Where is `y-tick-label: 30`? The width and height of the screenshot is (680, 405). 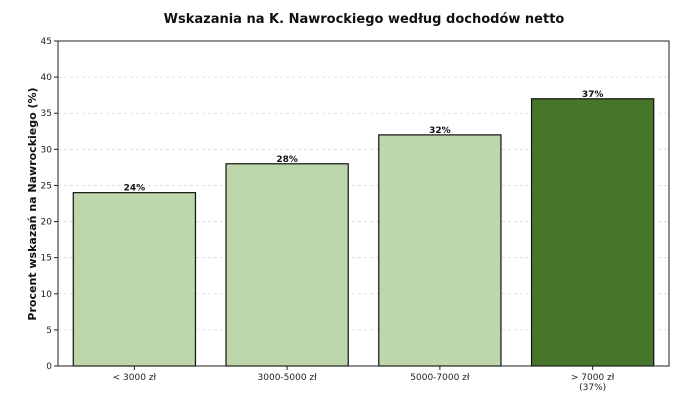
y-tick-label: 30 is located at coordinates (47, 150).